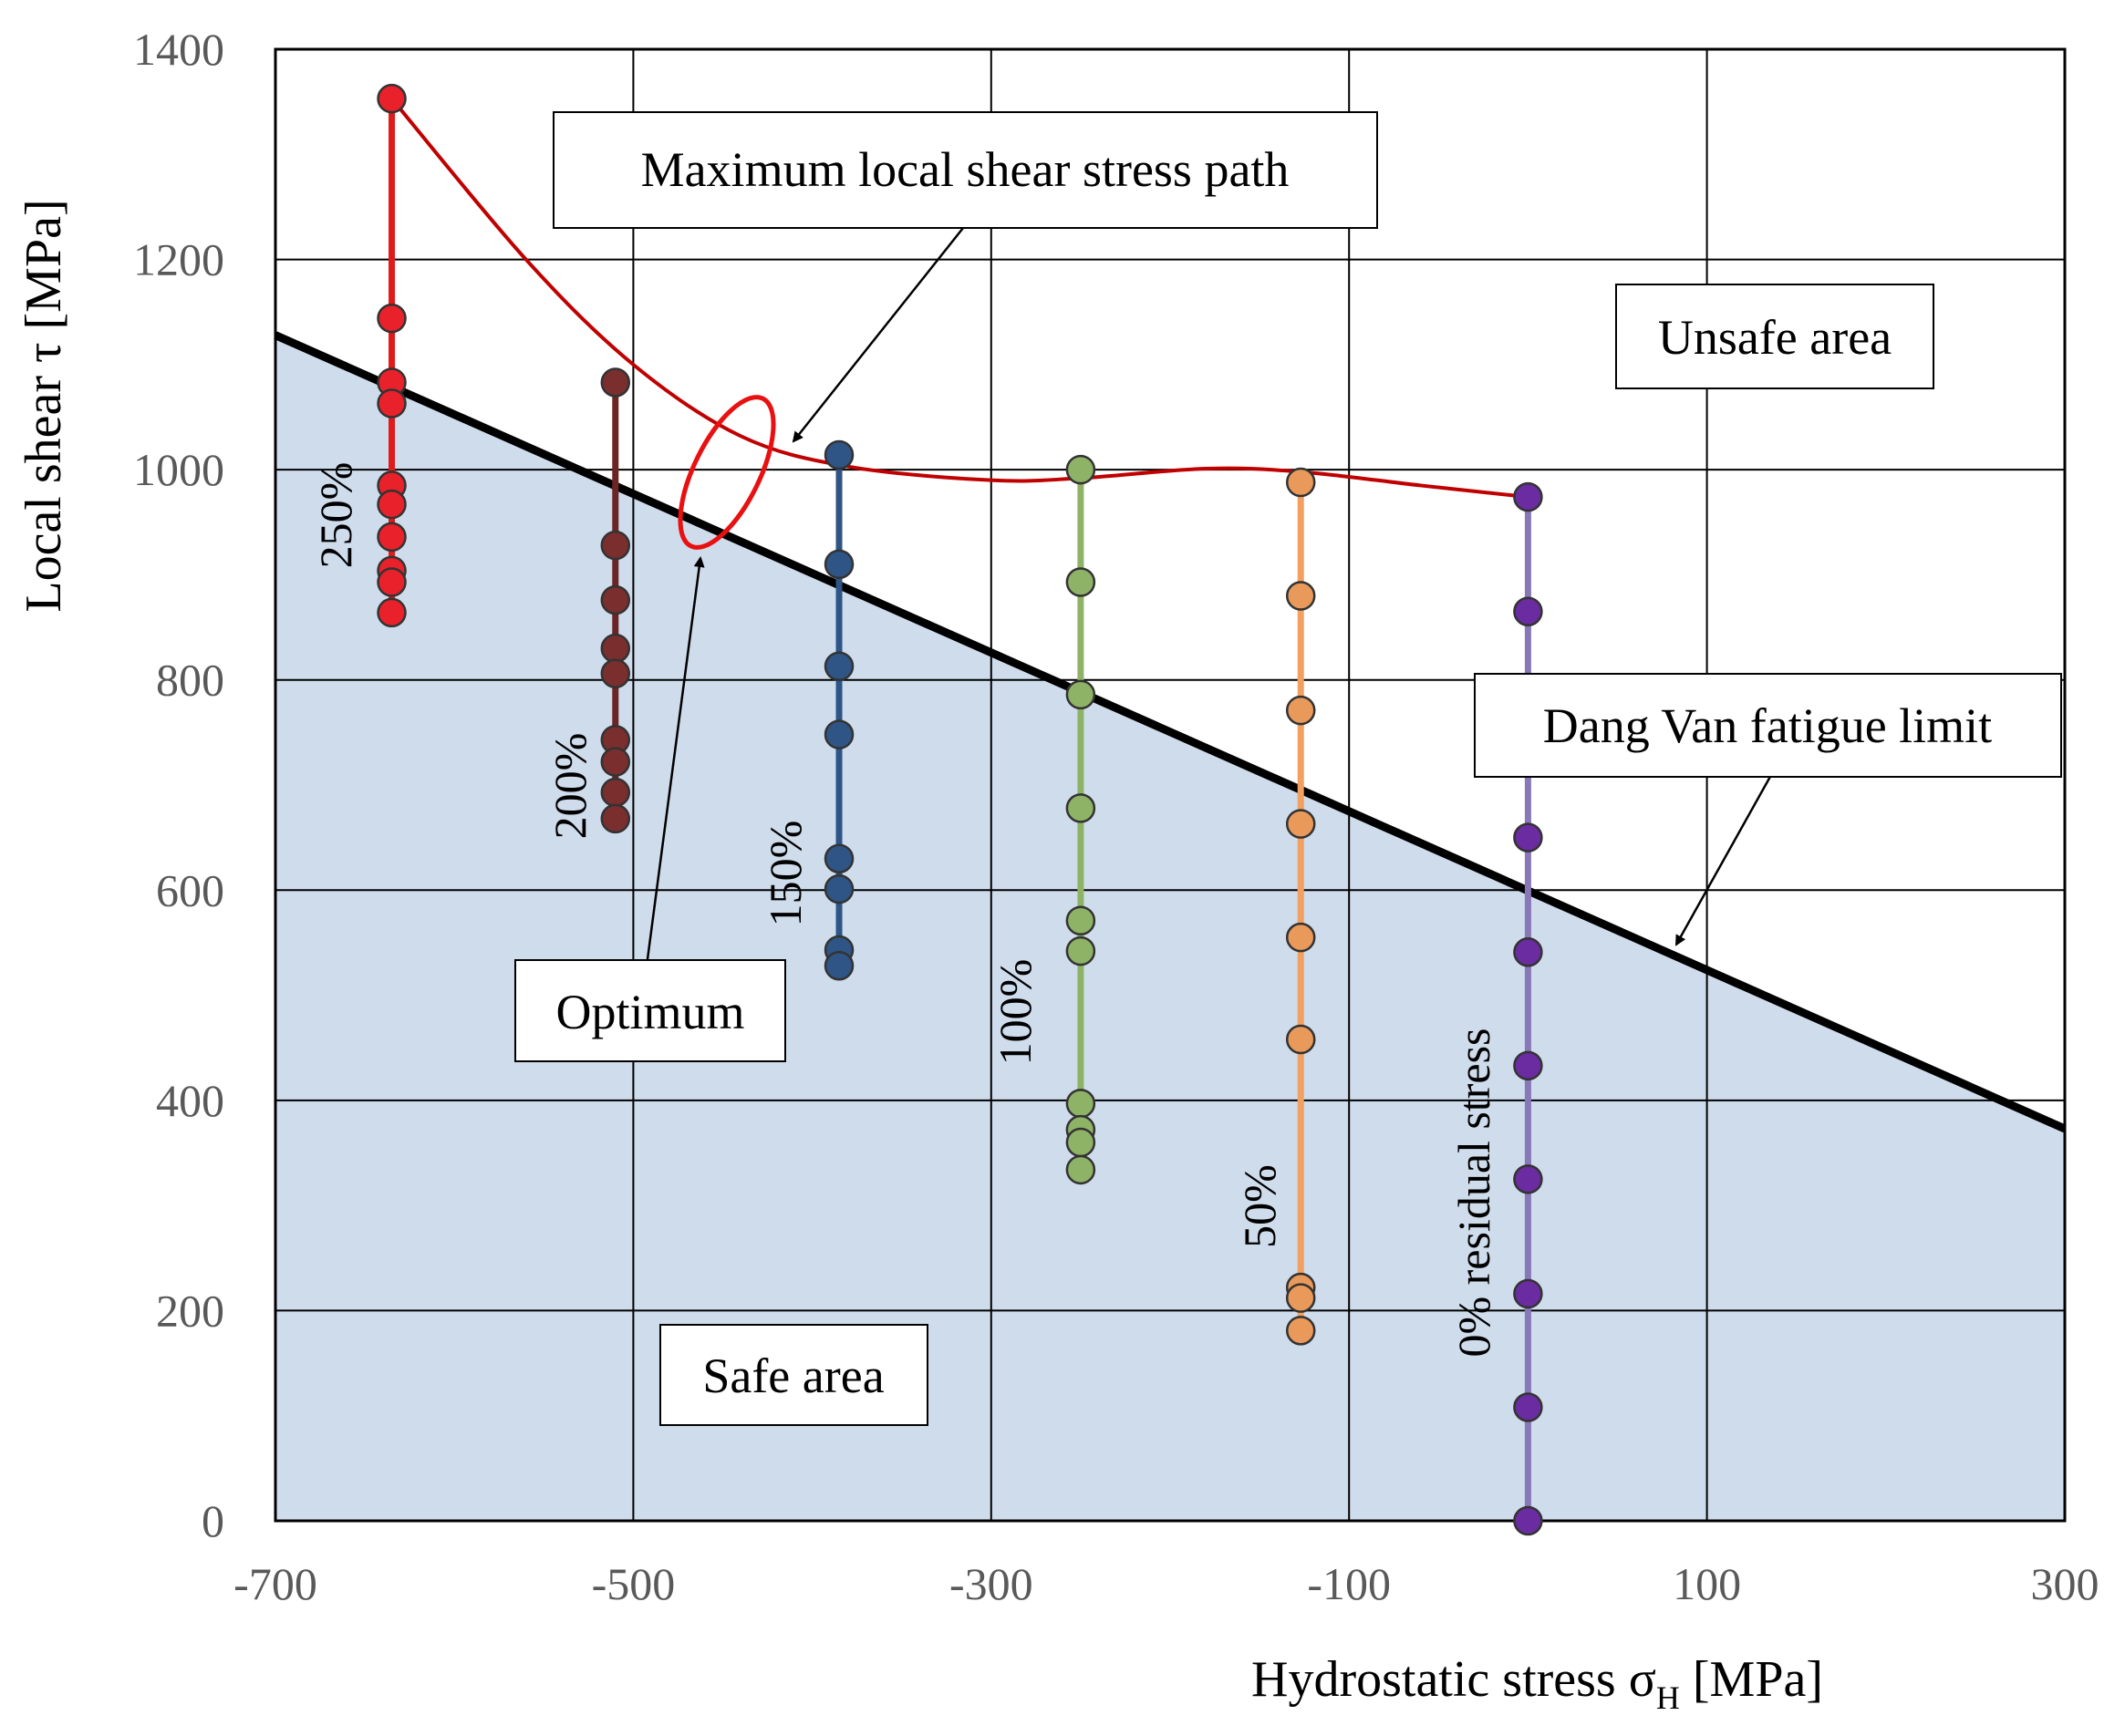 This screenshot has width=2125, height=1736. I want to click on unsafe-area-annotation: Unsafe area, so click(1774, 336).